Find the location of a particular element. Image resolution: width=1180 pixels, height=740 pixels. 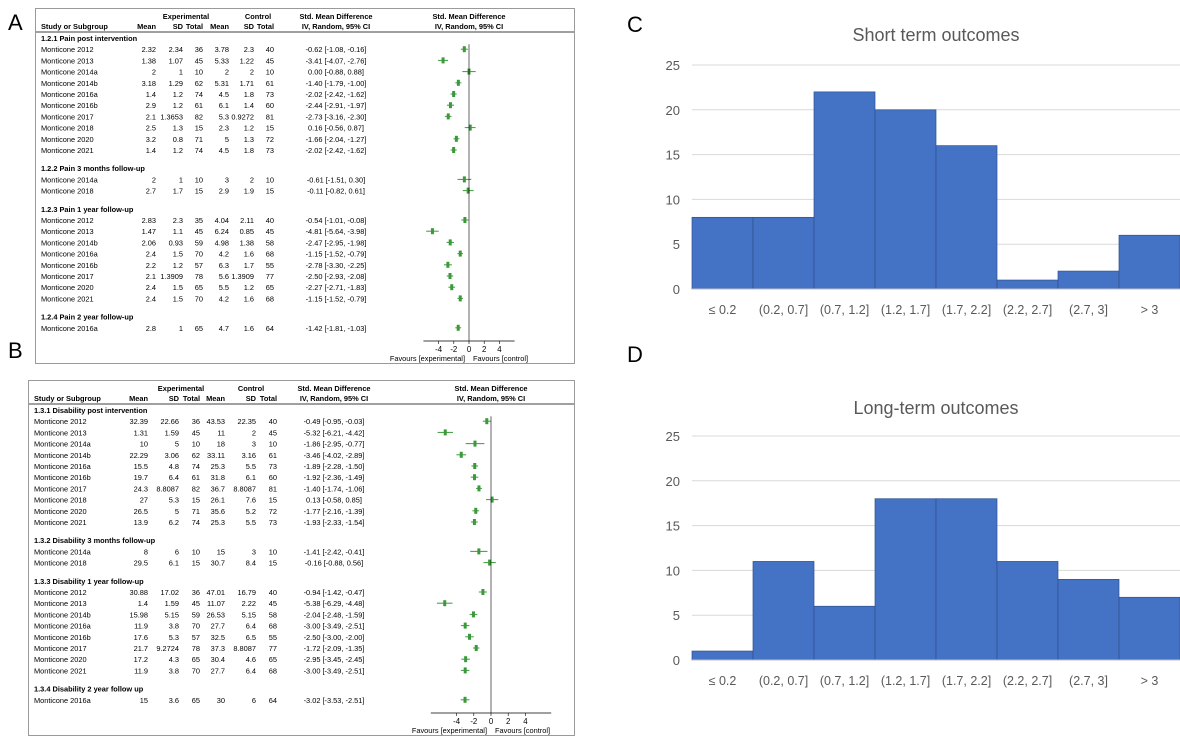

study-smd-ci: -0.61 [-1.51, 0.30] is located at coordinates (336, 179).